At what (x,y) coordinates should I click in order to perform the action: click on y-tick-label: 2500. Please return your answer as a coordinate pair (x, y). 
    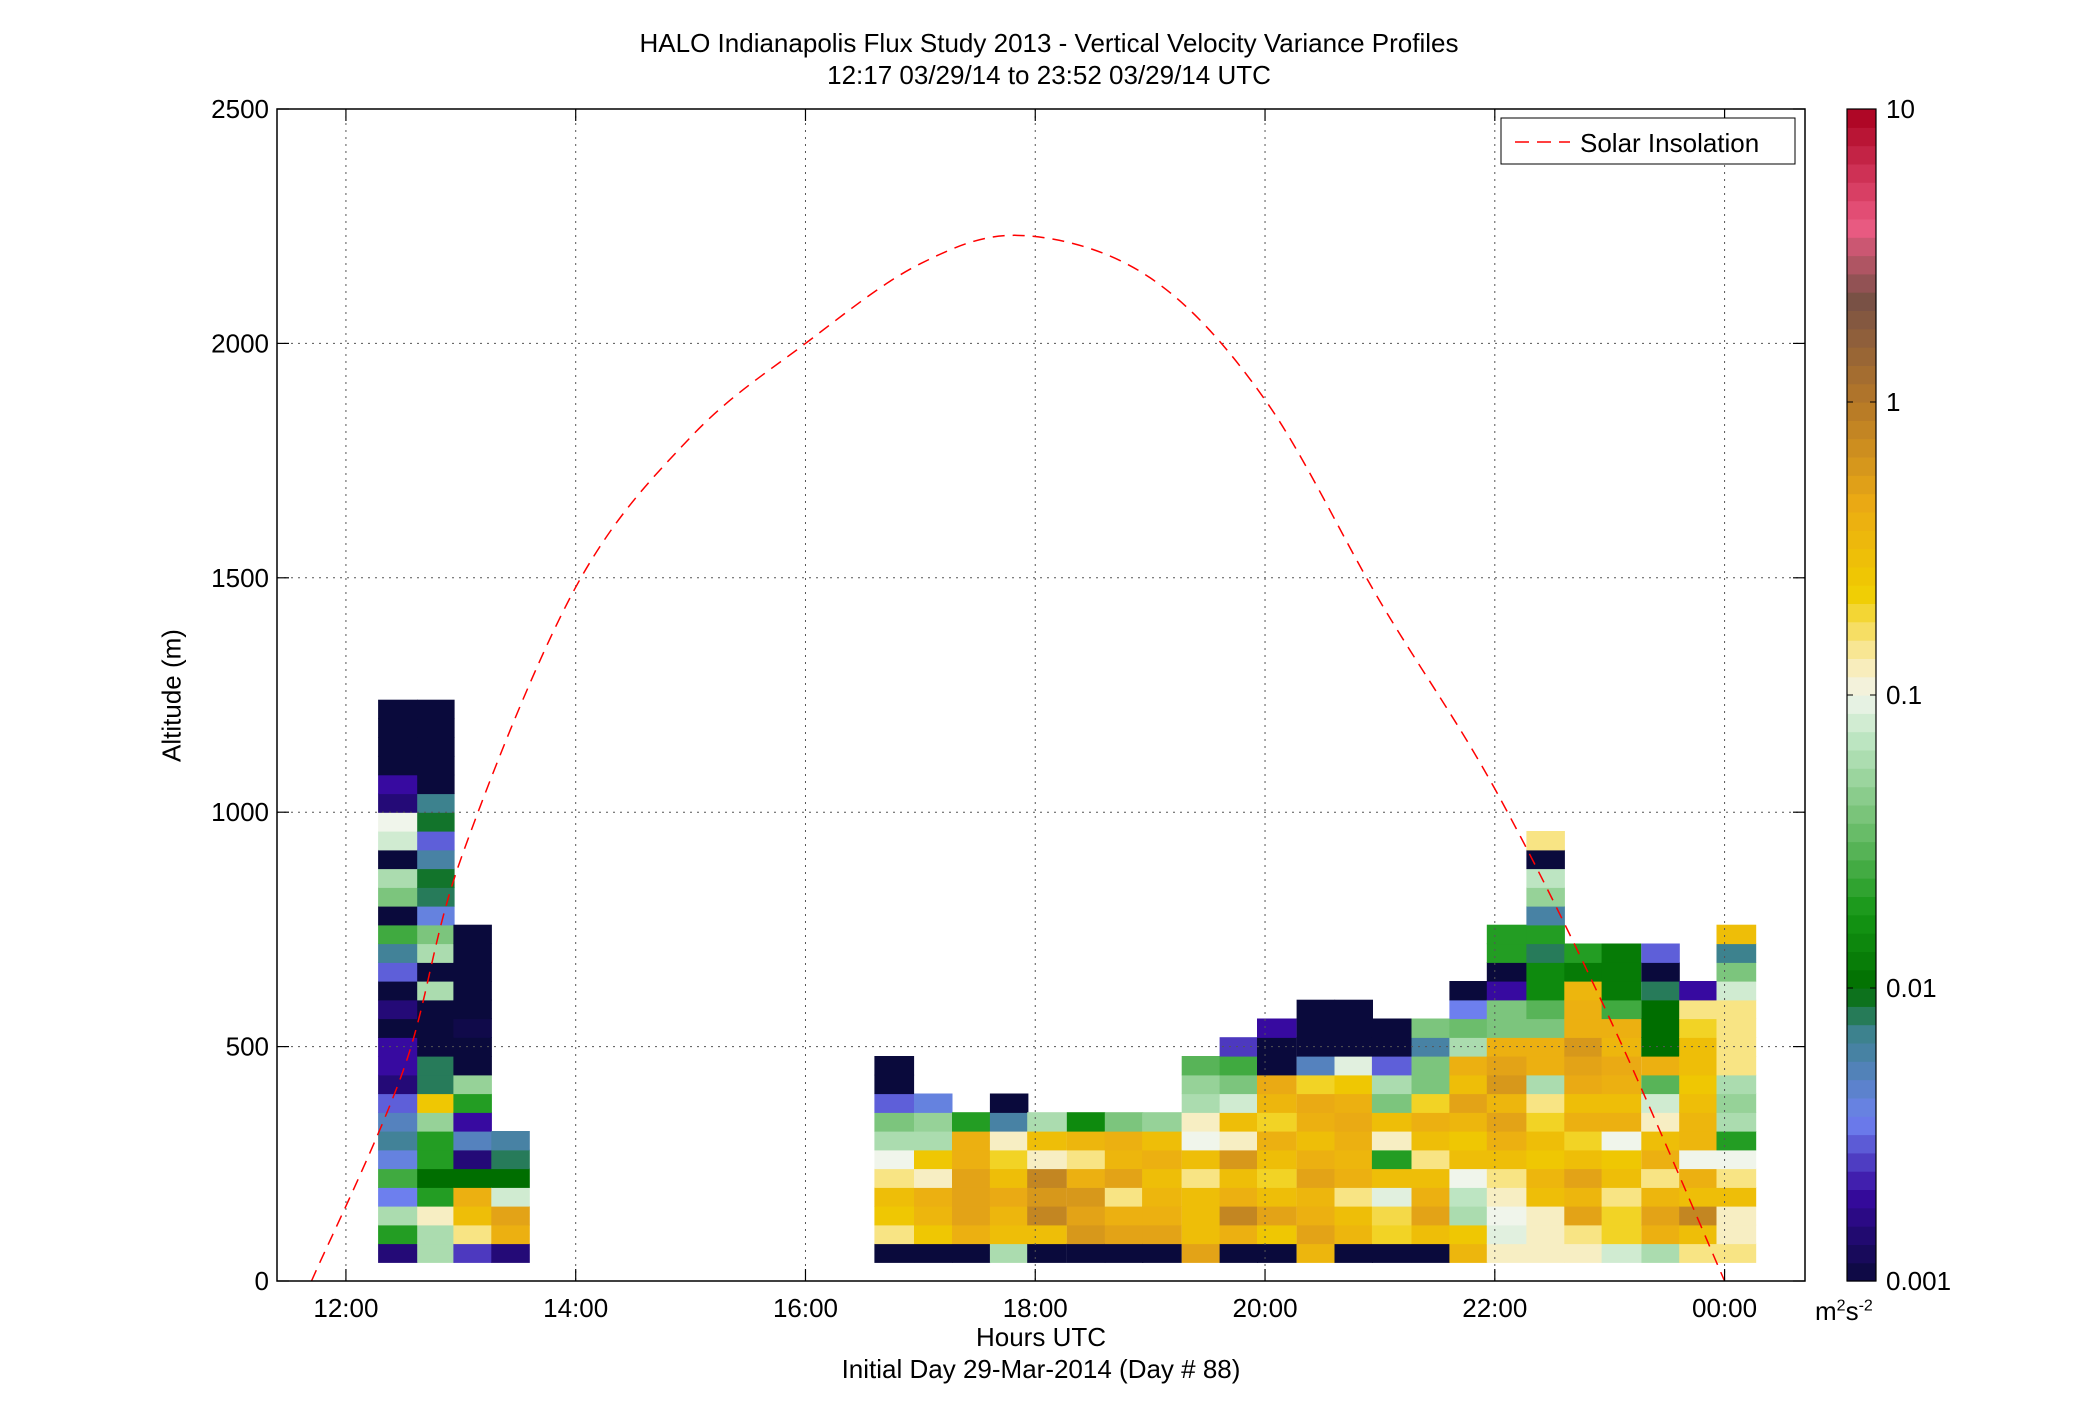
    Looking at the image, I should click on (240, 109).